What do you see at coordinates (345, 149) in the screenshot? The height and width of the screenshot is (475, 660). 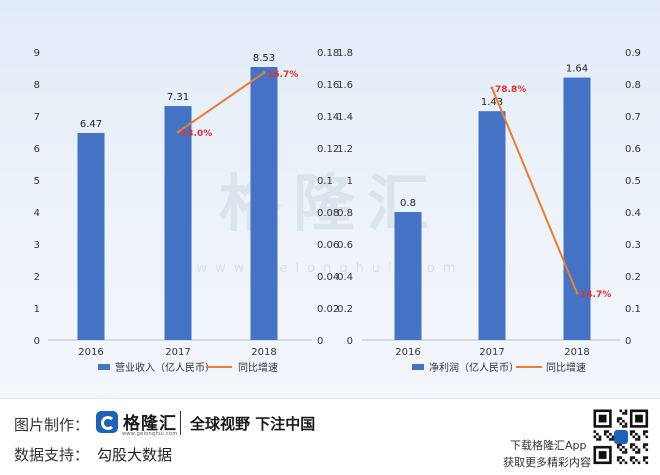 I see `y-tick-label: 1.2` at bounding box center [345, 149].